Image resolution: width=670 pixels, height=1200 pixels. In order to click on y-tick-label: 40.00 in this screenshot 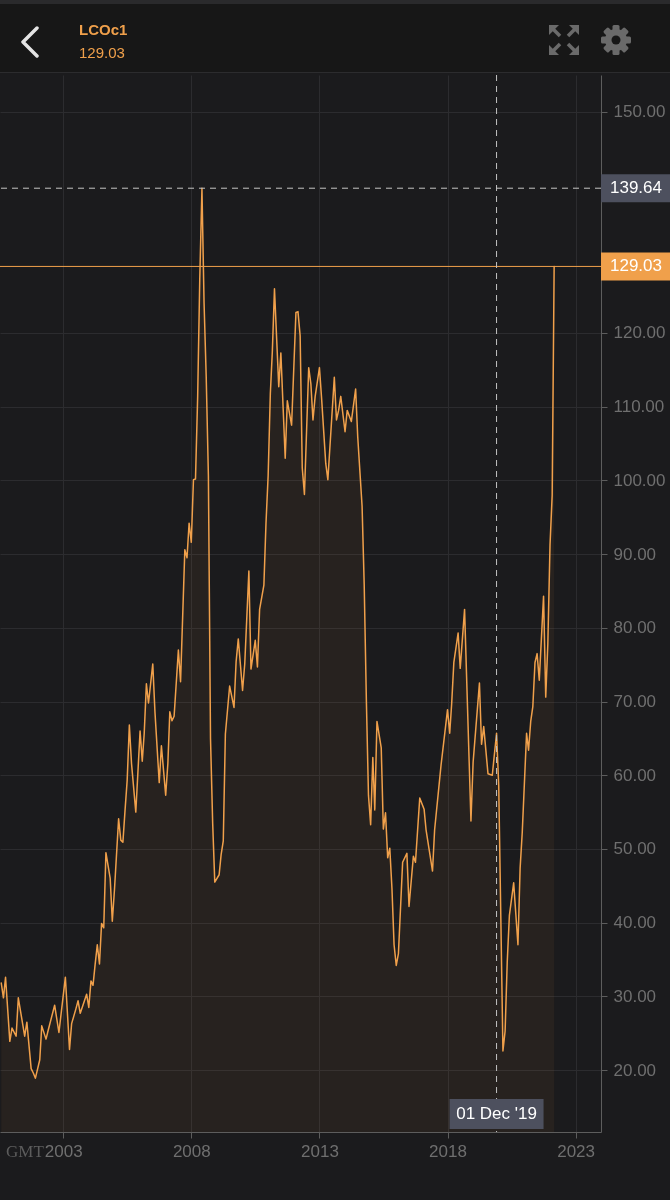, I will do `click(635, 923)`.